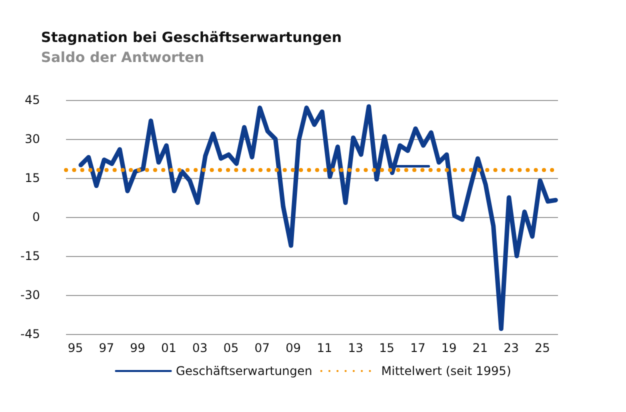 Image resolution: width=626 pixels, height=412 pixels. Describe the element at coordinates (262, 348) in the screenshot. I see `x-tick-label: 07` at that location.